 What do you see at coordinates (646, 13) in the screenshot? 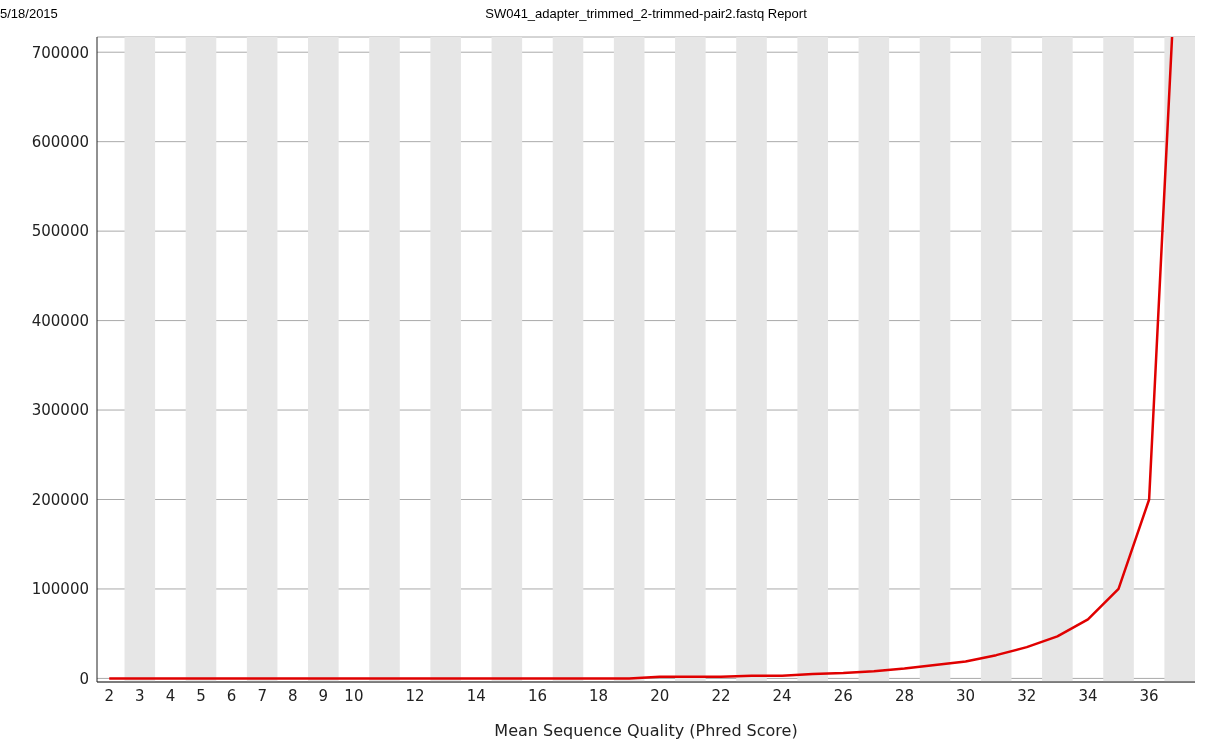
I see `chart-title: SW041_adapter_trimmed_2-trimmed-pair2.fastq Report` at bounding box center [646, 13].